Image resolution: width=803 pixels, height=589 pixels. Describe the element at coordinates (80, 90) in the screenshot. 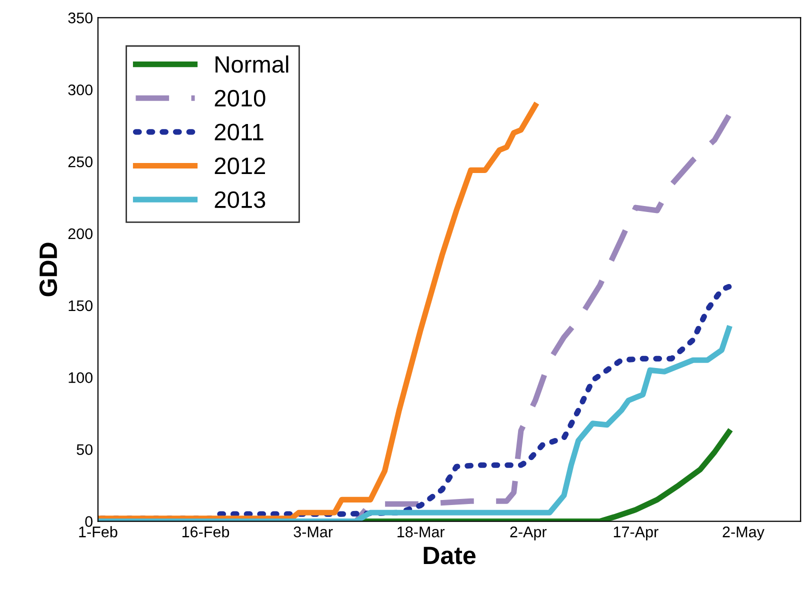

I see `y-tick-label: 300` at that location.